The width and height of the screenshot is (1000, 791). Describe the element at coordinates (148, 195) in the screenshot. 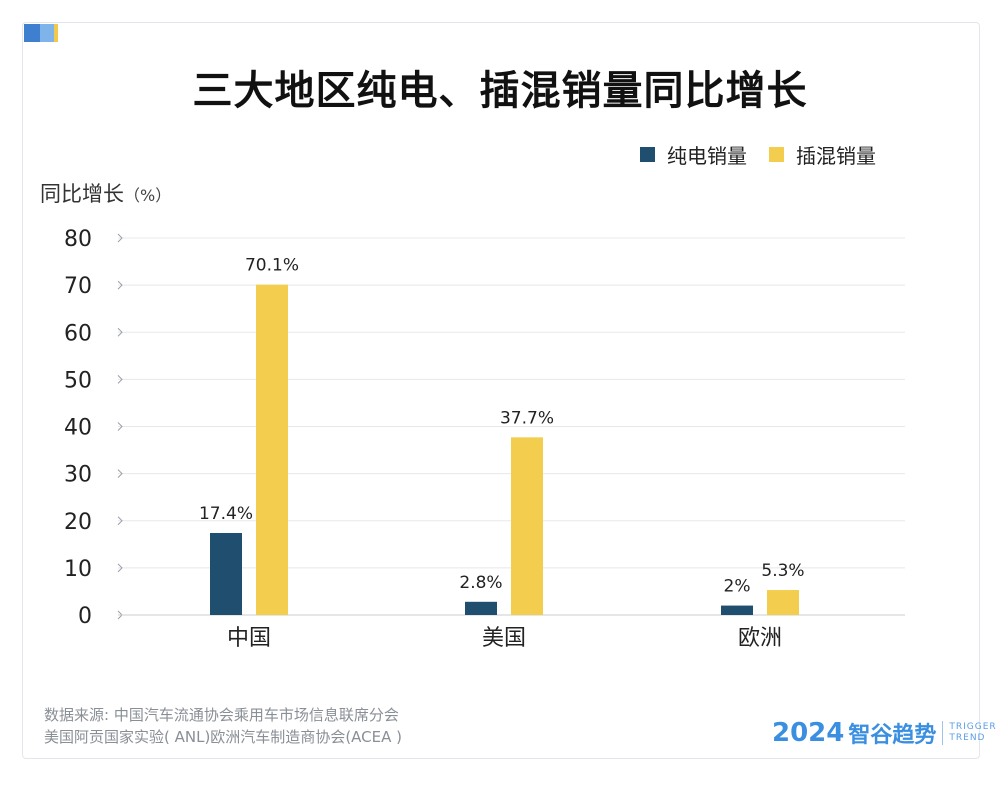

I see `y-axis-unit: （%）` at that location.